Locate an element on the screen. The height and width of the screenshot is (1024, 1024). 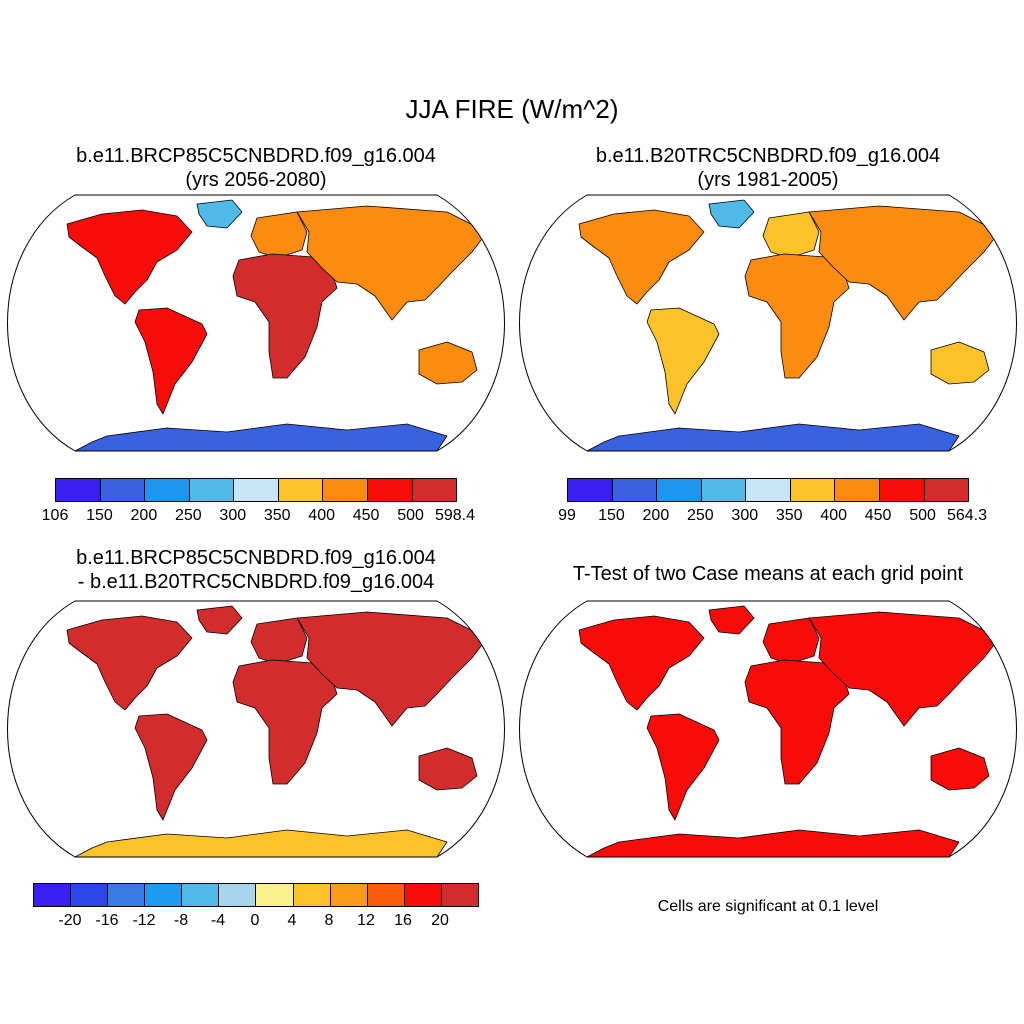
panel-1-title-line1: b.e11.BRCP85C5CNBDRD.f09_g16.004 is located at coordinates (256, 156).